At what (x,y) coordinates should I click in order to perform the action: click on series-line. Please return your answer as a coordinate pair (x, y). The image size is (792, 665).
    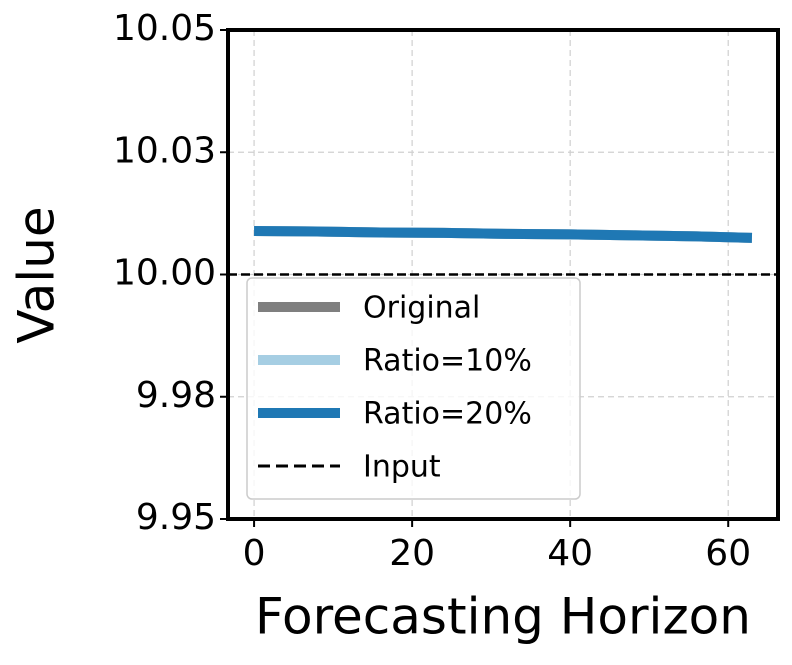
    Looking at the image, I should click on (503, 234).